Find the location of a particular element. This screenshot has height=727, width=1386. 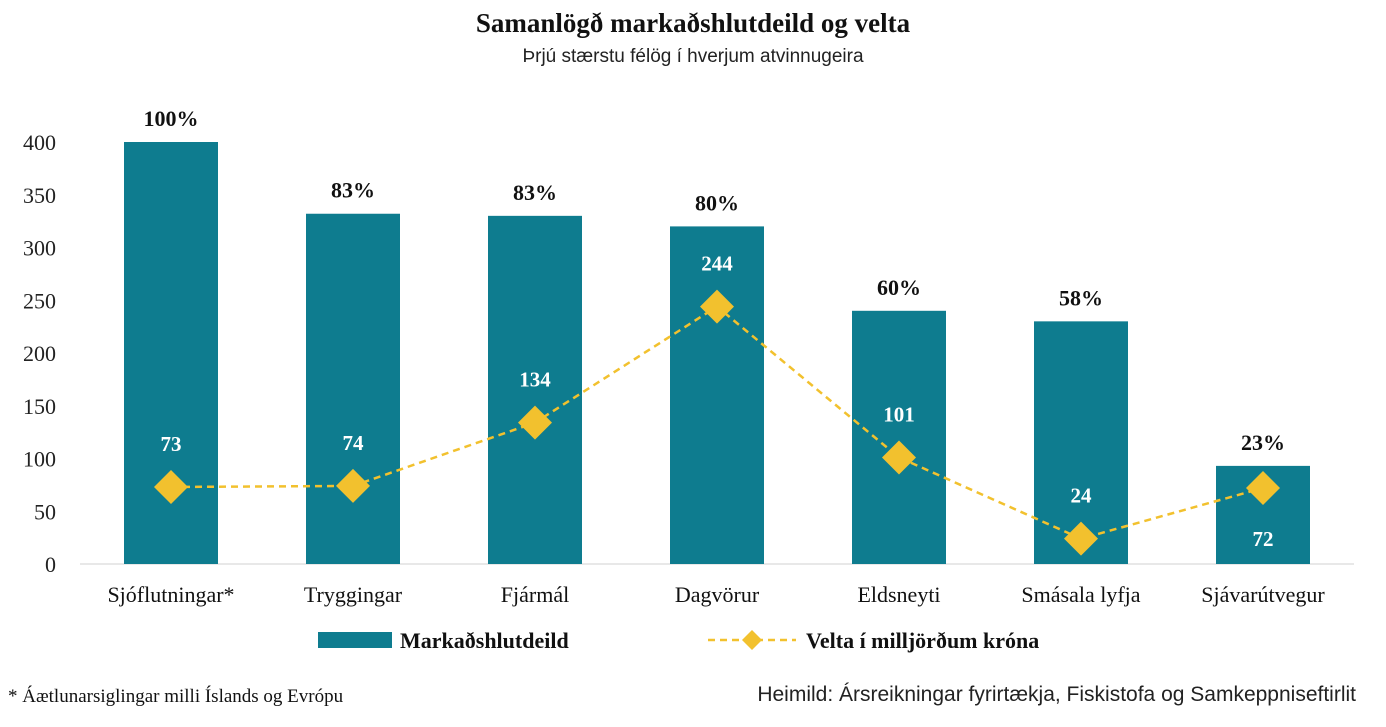

y-tick-label: 0 is located at coordinates (50, 564).